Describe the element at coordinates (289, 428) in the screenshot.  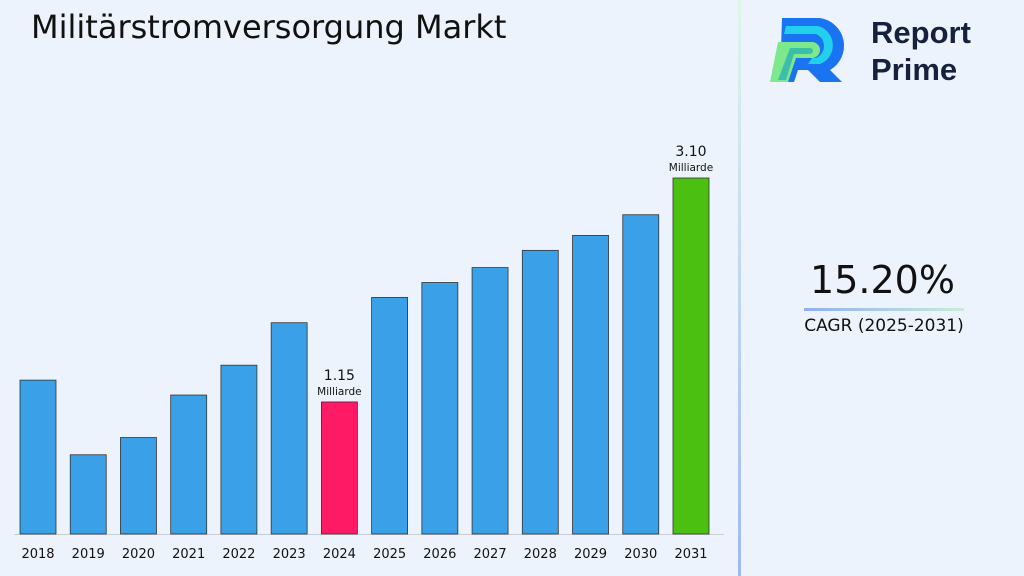
I see `bar-2023` at that location.